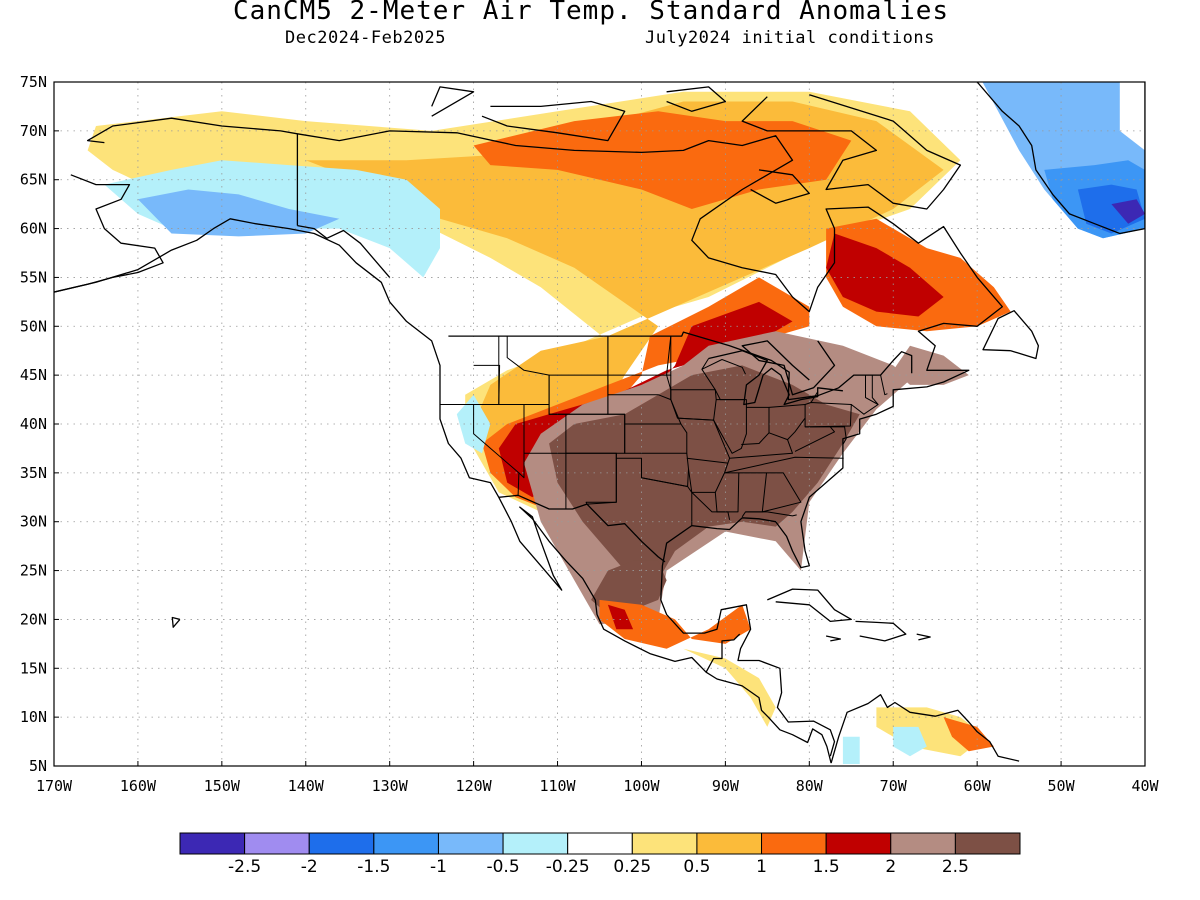 This screenshot has height=900, width=1200. What do you see at coordinates (629, 587) in the screenshot?
I see `anomaly-brown-mexico` at bounding box center [629, 587].